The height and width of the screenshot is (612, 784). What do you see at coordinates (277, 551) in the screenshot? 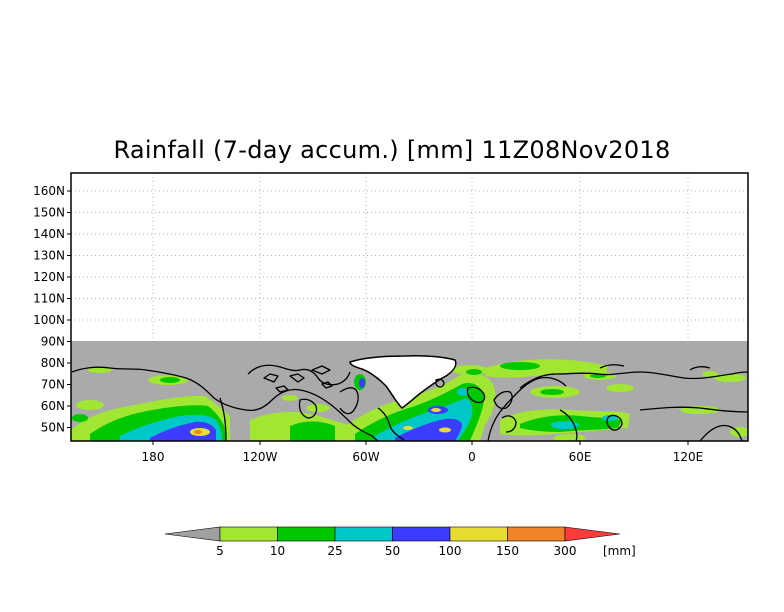
I see `colorbar-label: 10` at bounding box center [277, 551].